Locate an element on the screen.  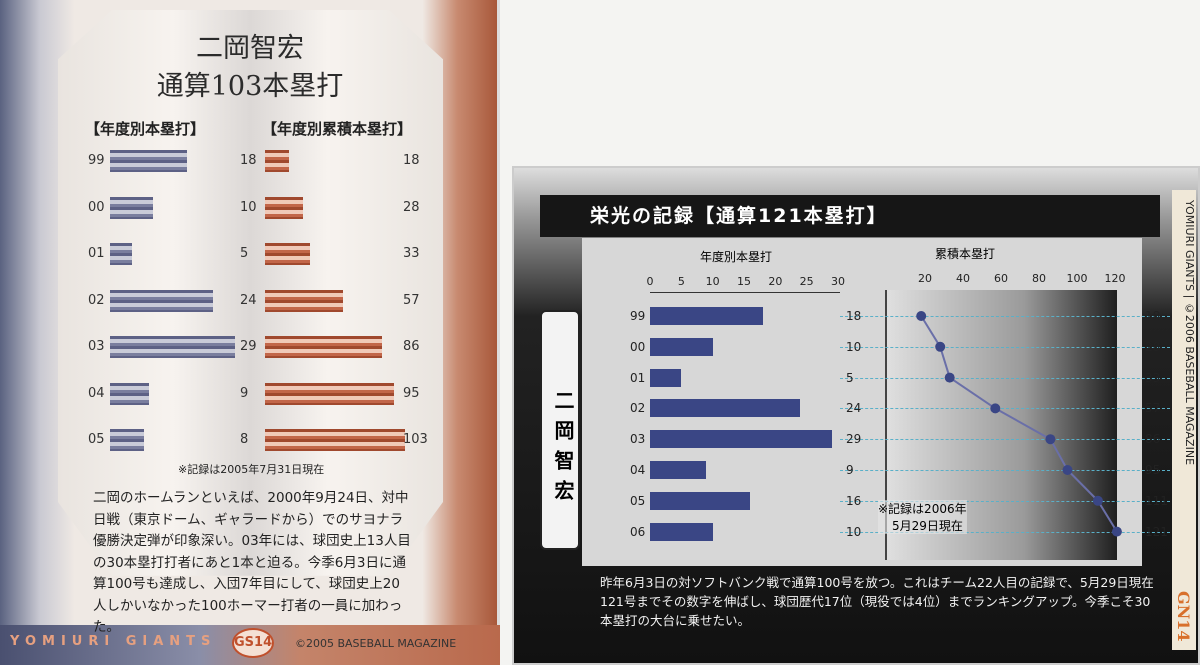
annual-axis-tick: 0 is located at coordinates (650, 281).